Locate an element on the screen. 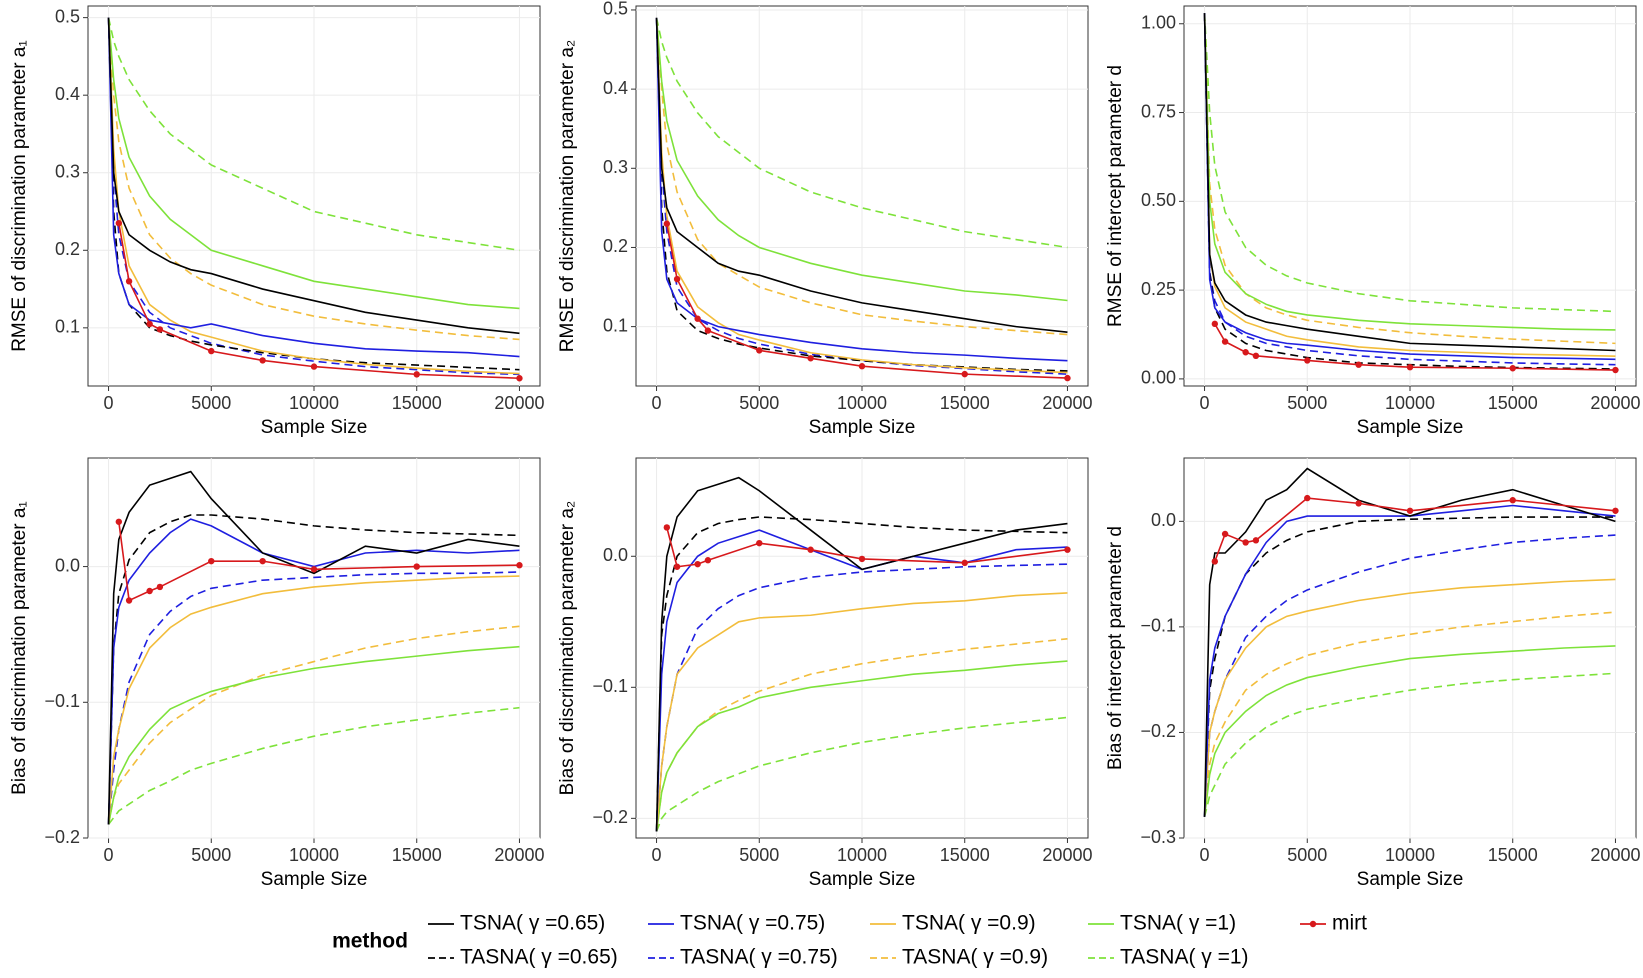 Image resolution: width=1643 pixels, height=978 pixels. y-tick-label: 0.25 is located at coordinates (1158, 289).